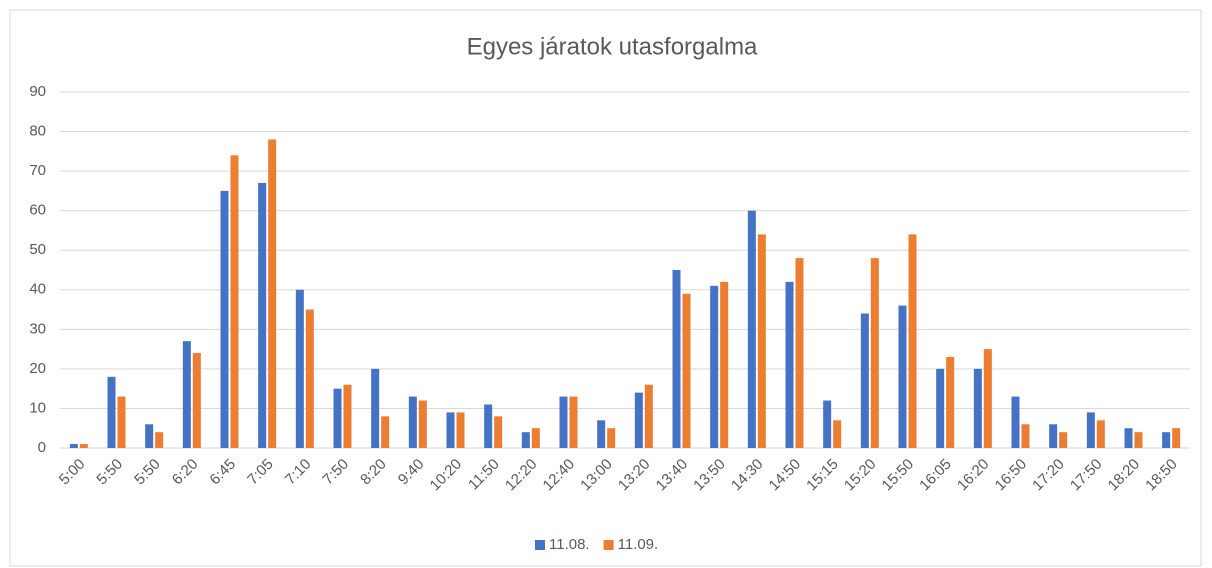 This screenshot has width=1212, height=568. I want to click on y-tick-label: 60, so click(37, 210).